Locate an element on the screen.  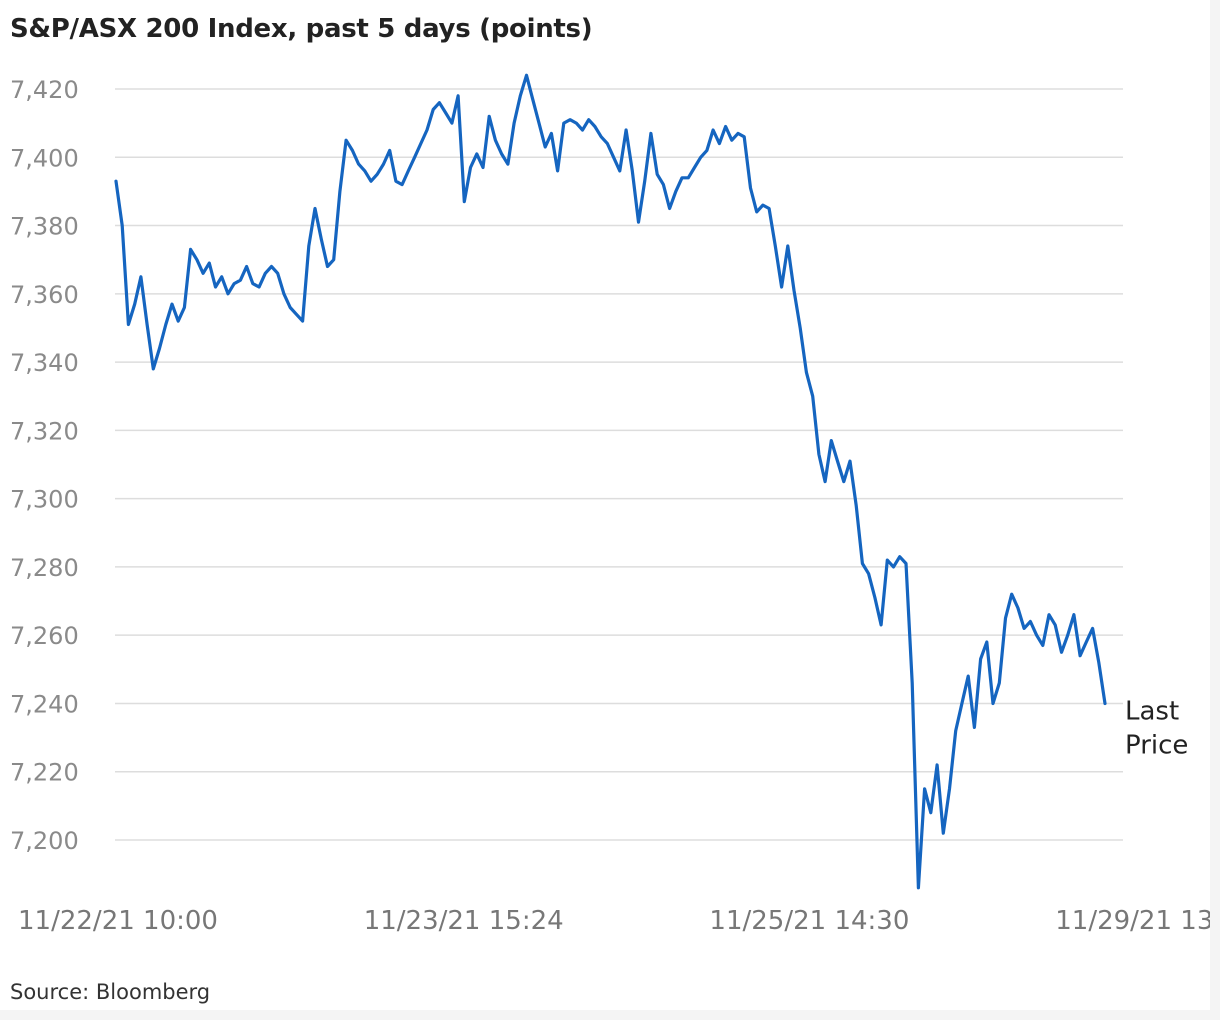
y-tick-label: 7,220 is located at coordinates (44, 773).